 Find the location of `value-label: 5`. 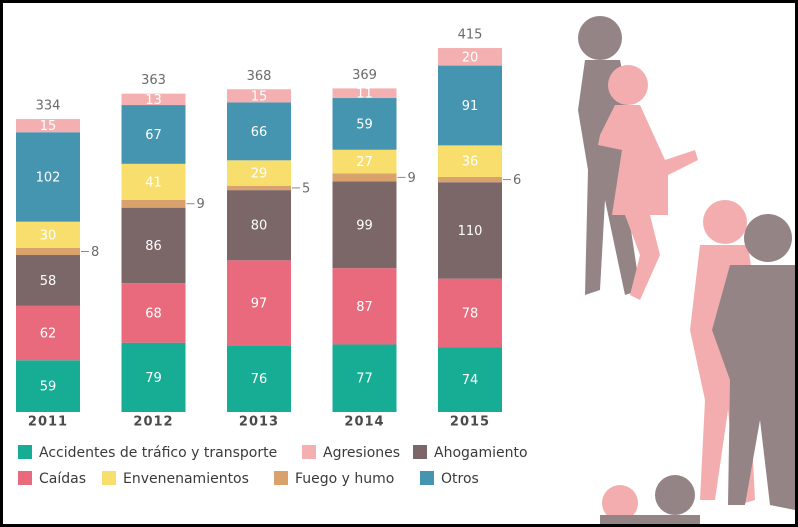

value-label: 5 is located at coordinates (306, 188).